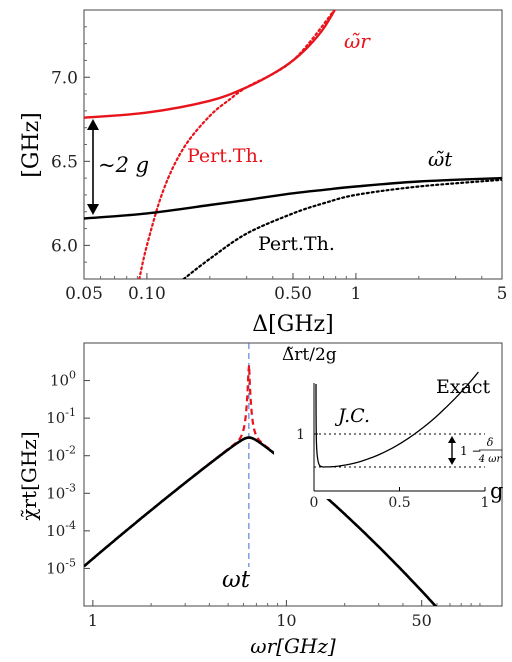  What do you see at coordinates (123, 165) in the screenshot?
I see `gap-label: ~2 g` at bounding box center [123, 165].